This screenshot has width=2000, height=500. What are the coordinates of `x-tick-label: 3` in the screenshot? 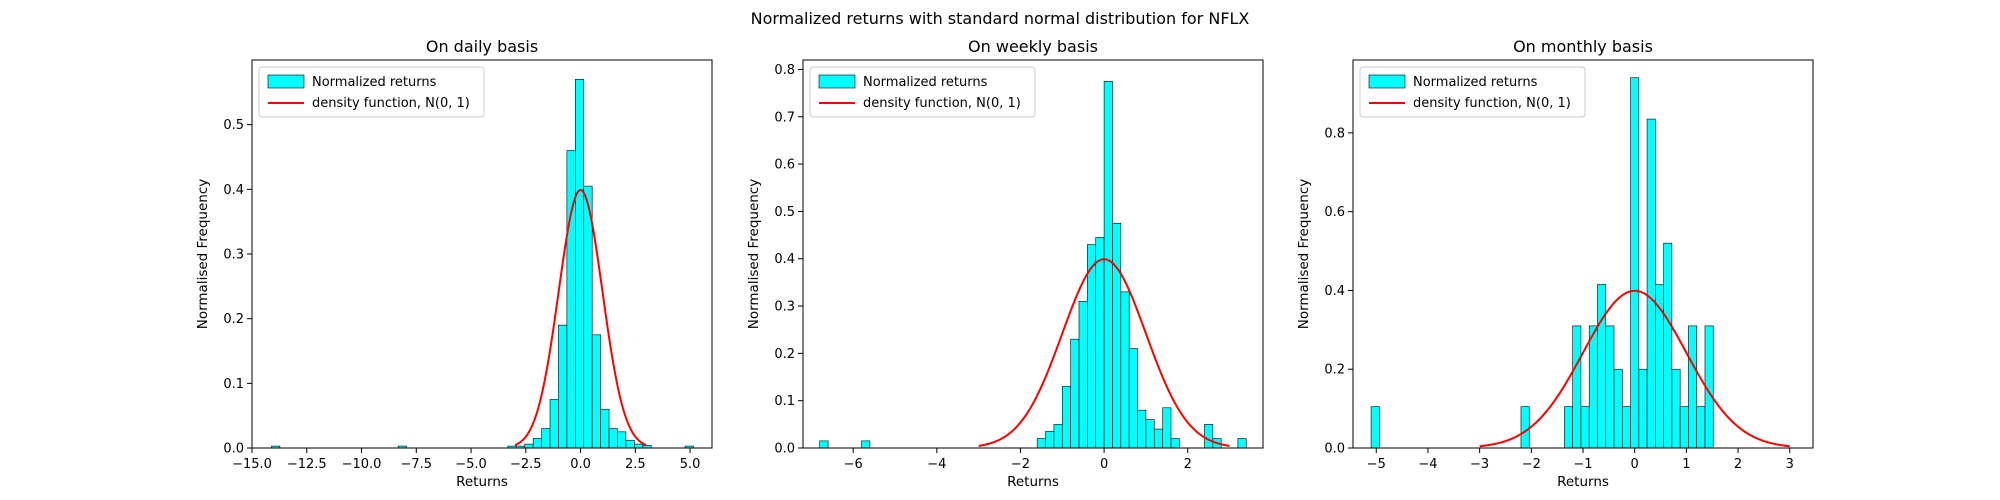 It's located at (1790, 464).